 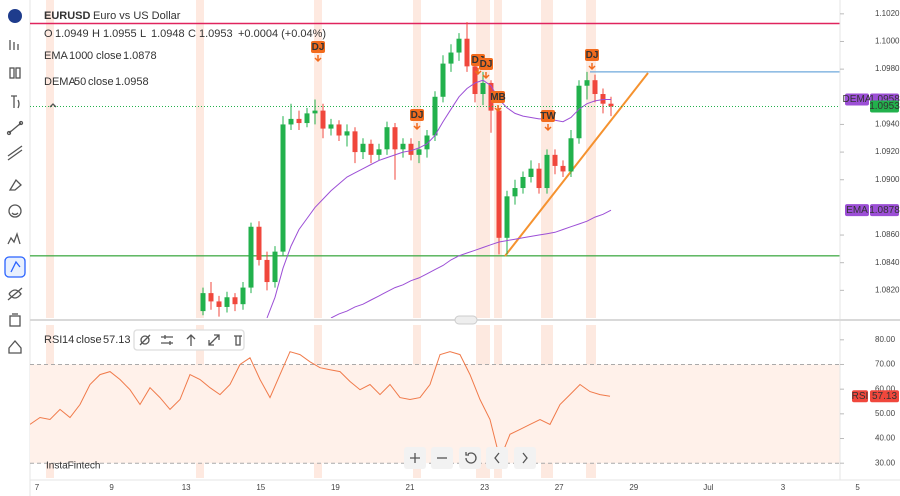 I want to click on tag-name-bg, so click(x=857, y=99).